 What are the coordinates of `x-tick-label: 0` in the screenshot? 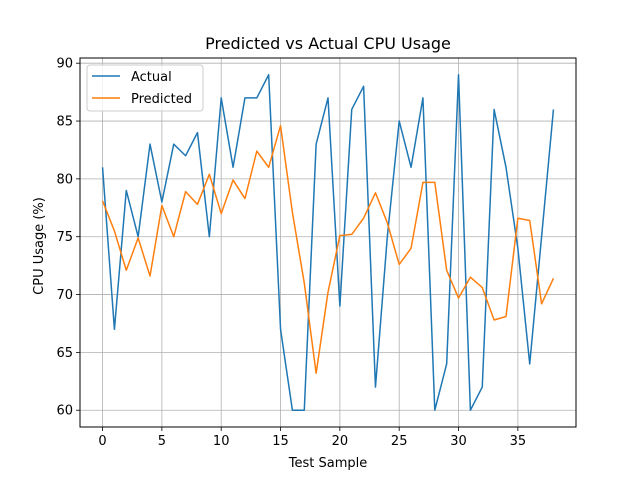 It's located at (102, 441).